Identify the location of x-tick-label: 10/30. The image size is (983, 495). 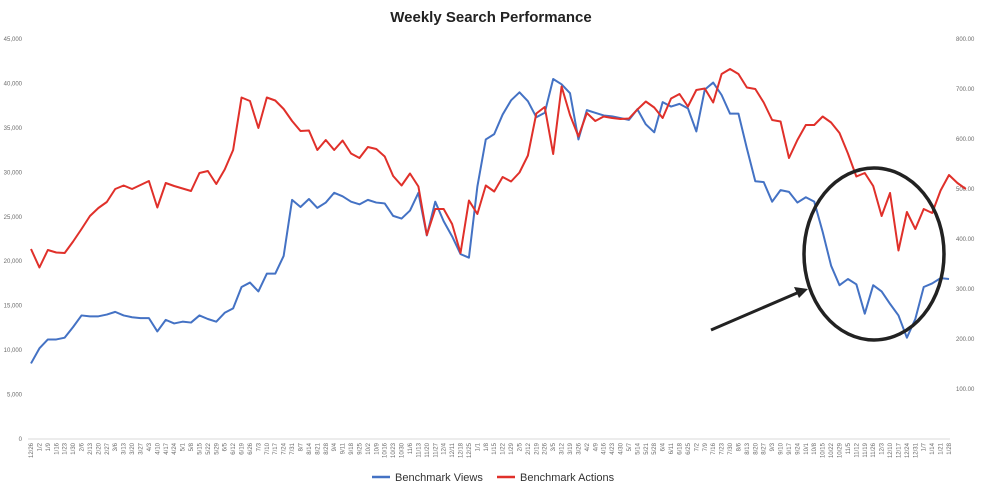
(403, 450).